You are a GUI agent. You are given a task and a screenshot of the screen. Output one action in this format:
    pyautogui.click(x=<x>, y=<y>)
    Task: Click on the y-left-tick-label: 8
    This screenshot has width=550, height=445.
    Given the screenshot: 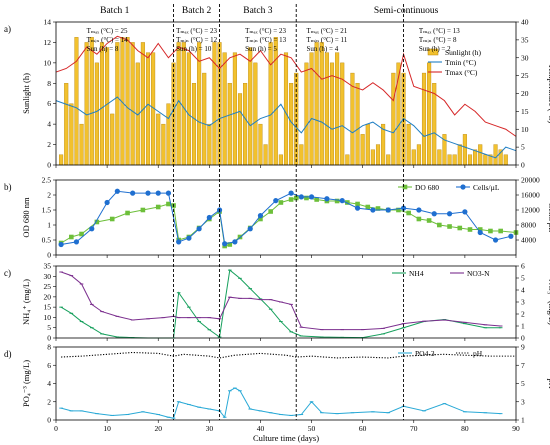 What is the action you would take?
    pyautogui.click(x=49, y=83)
    